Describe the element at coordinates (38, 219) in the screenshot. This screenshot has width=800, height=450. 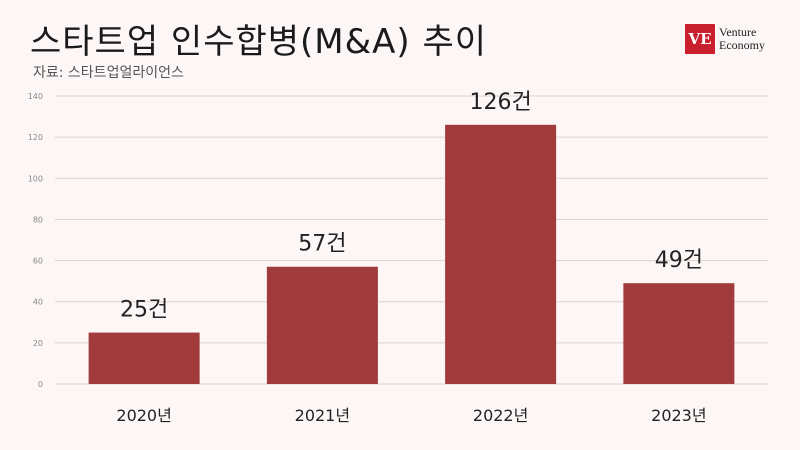
I see `y-tick-label: 80` at that location.